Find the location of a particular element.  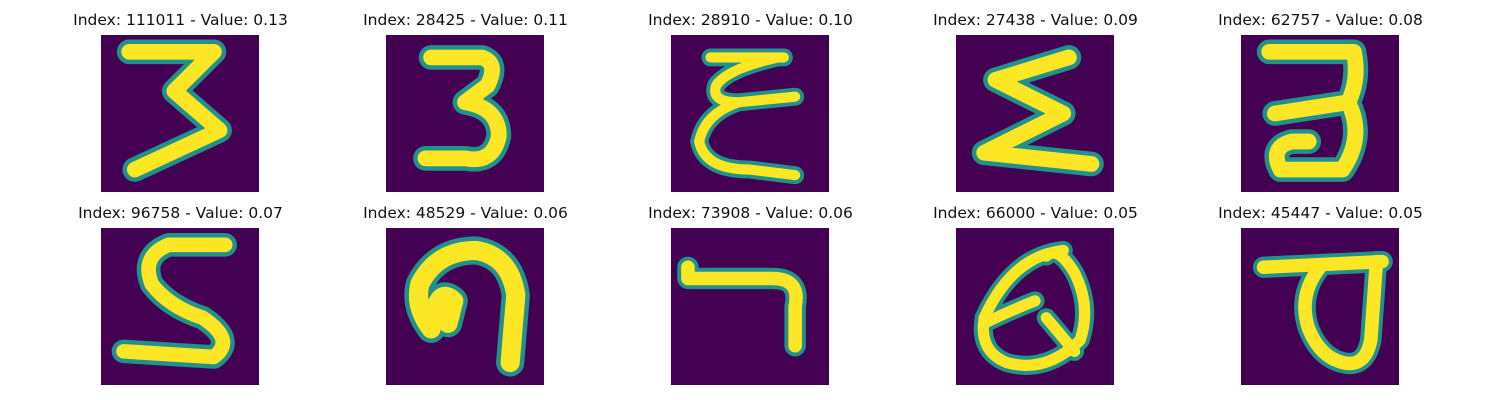

panel-title: Index: 111011 - Value: 0.13 is located at coordinates (180, 20).